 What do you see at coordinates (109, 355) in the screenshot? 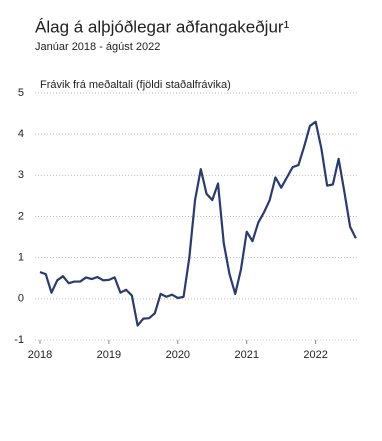
I see `x-tick-label: 2019` at bounding box center [109, 355].